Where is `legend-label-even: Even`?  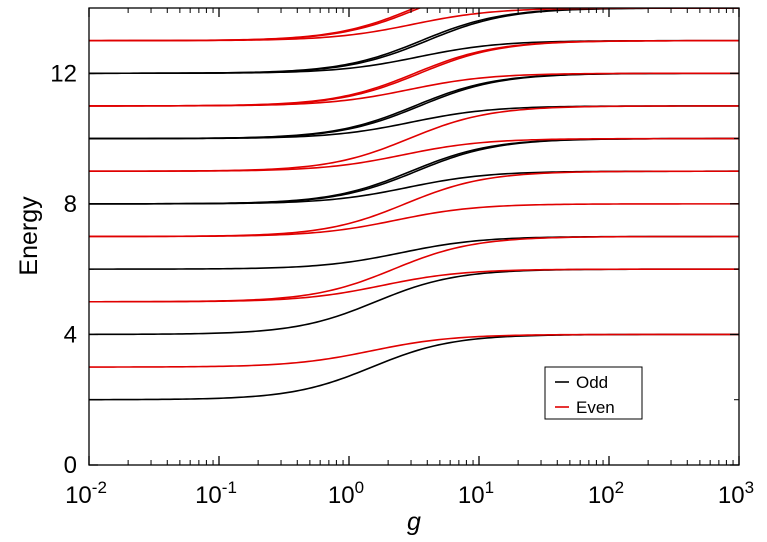
legend-label-even: Even is located at coordinates (595, 407).